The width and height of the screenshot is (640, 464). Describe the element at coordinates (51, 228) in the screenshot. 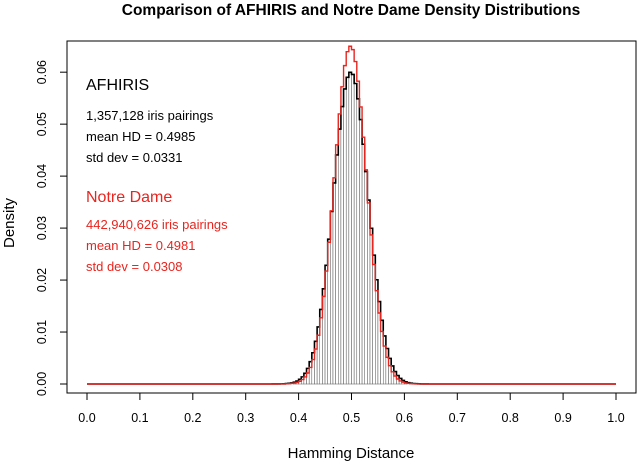

I see `y-axis: 0.00 0.01 0.02 0.03 0.04 0.05 0.06` at that location.